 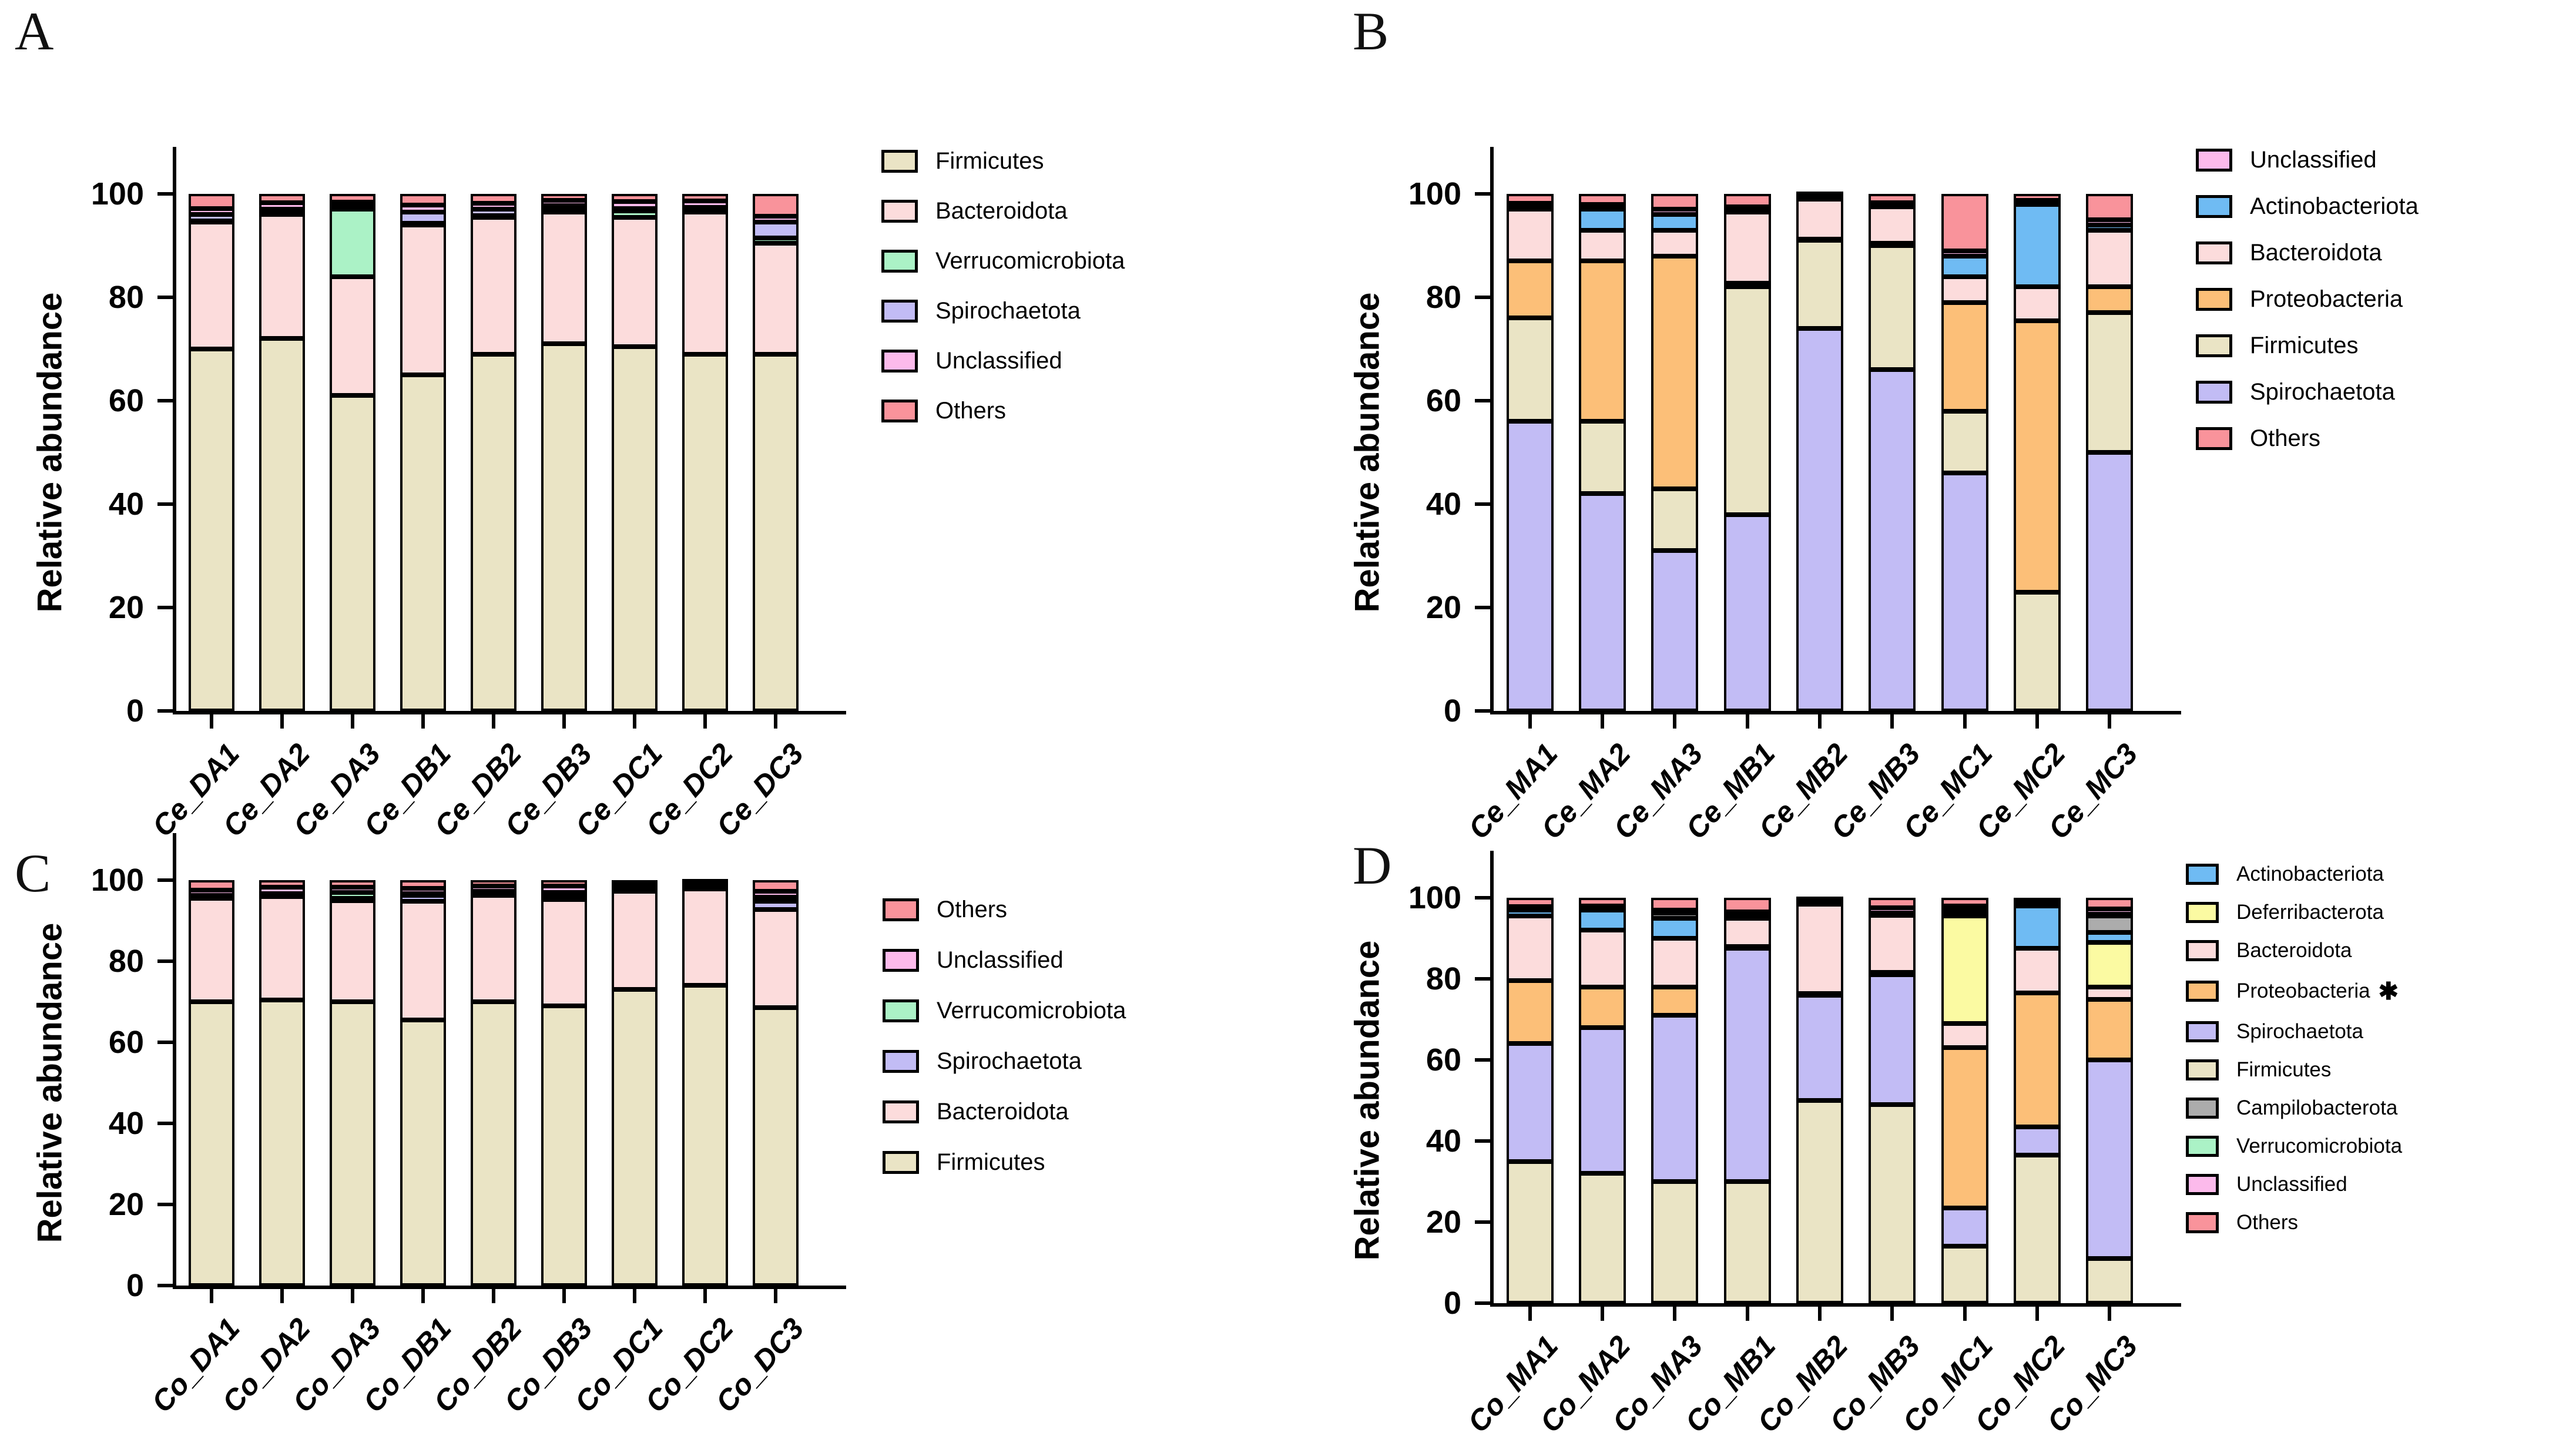 What do you see at coordinates (117, 880) in the screenshot?
I see `y-tick-label: 100` at bounding box center [117, 880].